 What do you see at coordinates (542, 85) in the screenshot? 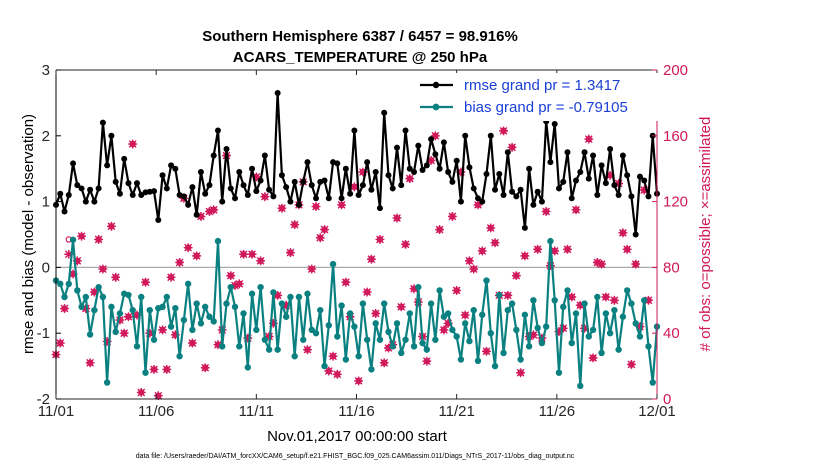
I see `legend-rmse-label: rmse grand pr = 1.3417` at bounding box center [542, 85].